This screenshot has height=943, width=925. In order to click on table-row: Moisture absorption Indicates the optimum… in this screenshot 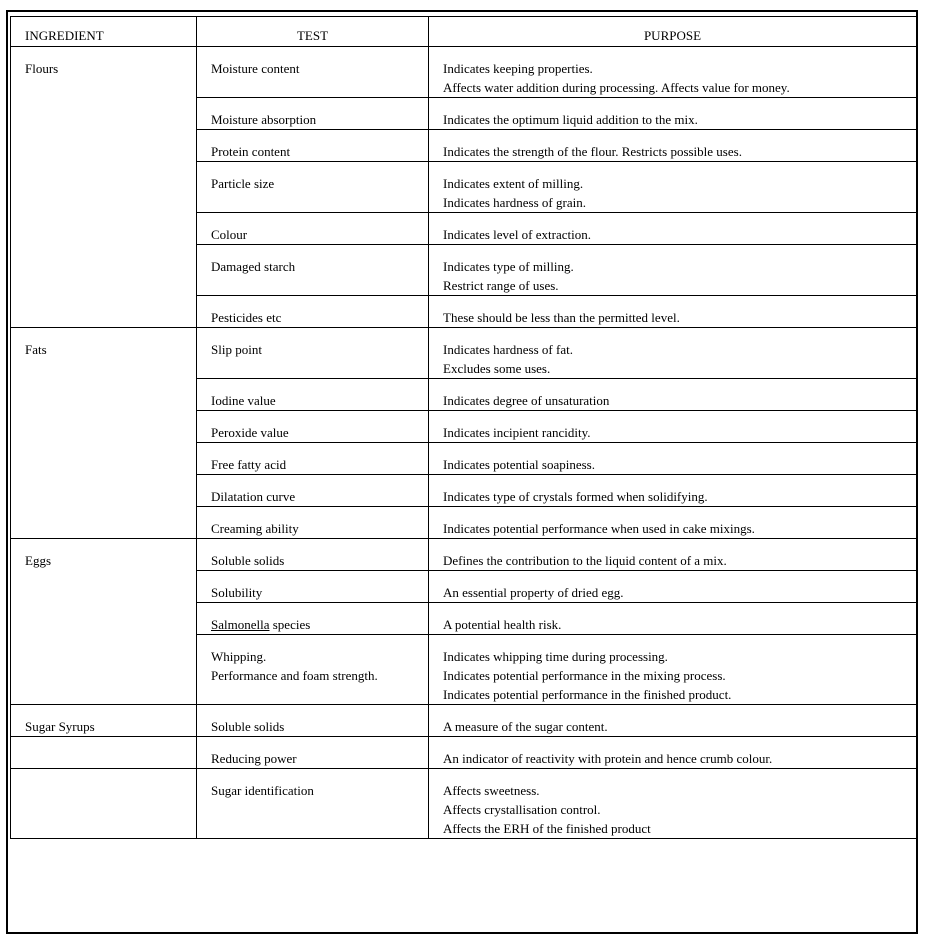, I will do `click(464, 113)`.